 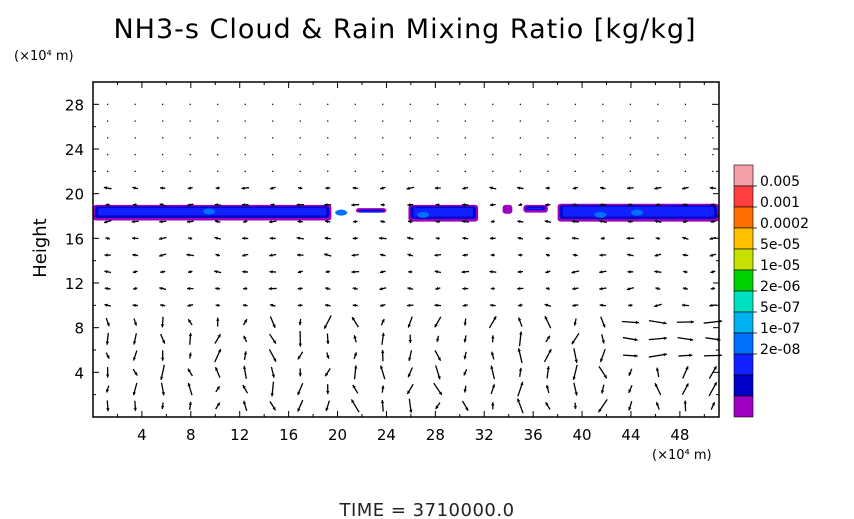 What do you see at coordinates (40, 248) in the screenshot?
I see `y-axis-label: Height` at bounding box center [40, 248].